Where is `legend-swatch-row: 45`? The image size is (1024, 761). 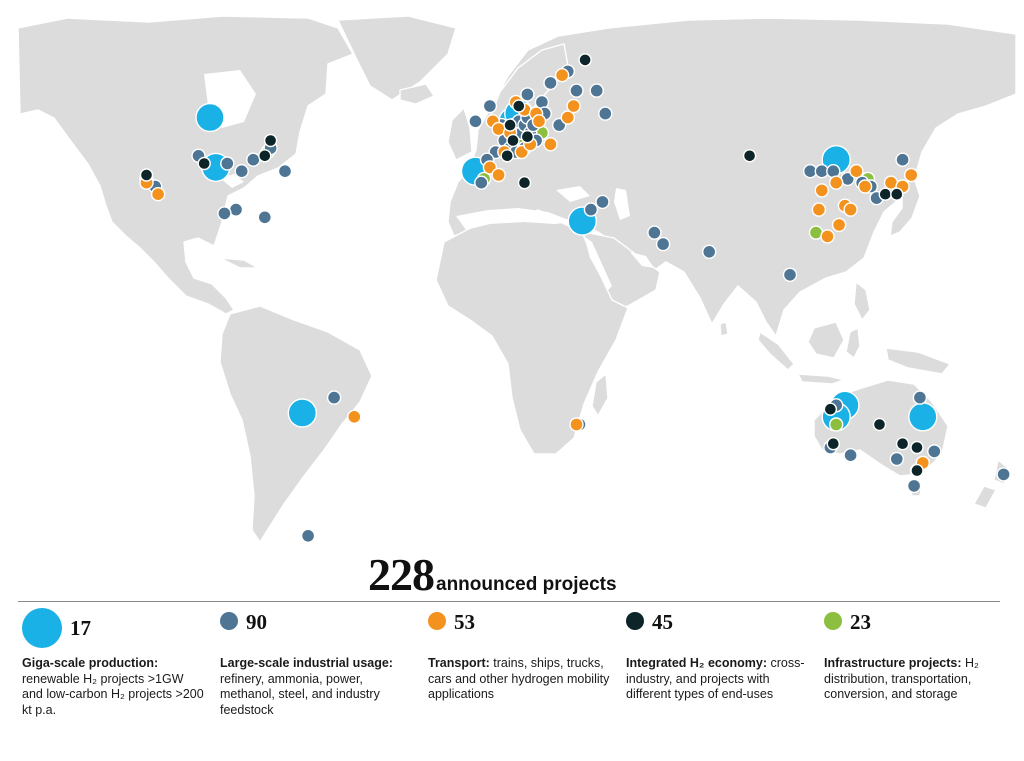 legend-swatch-row: 45 is located at coordinates (718, 631).